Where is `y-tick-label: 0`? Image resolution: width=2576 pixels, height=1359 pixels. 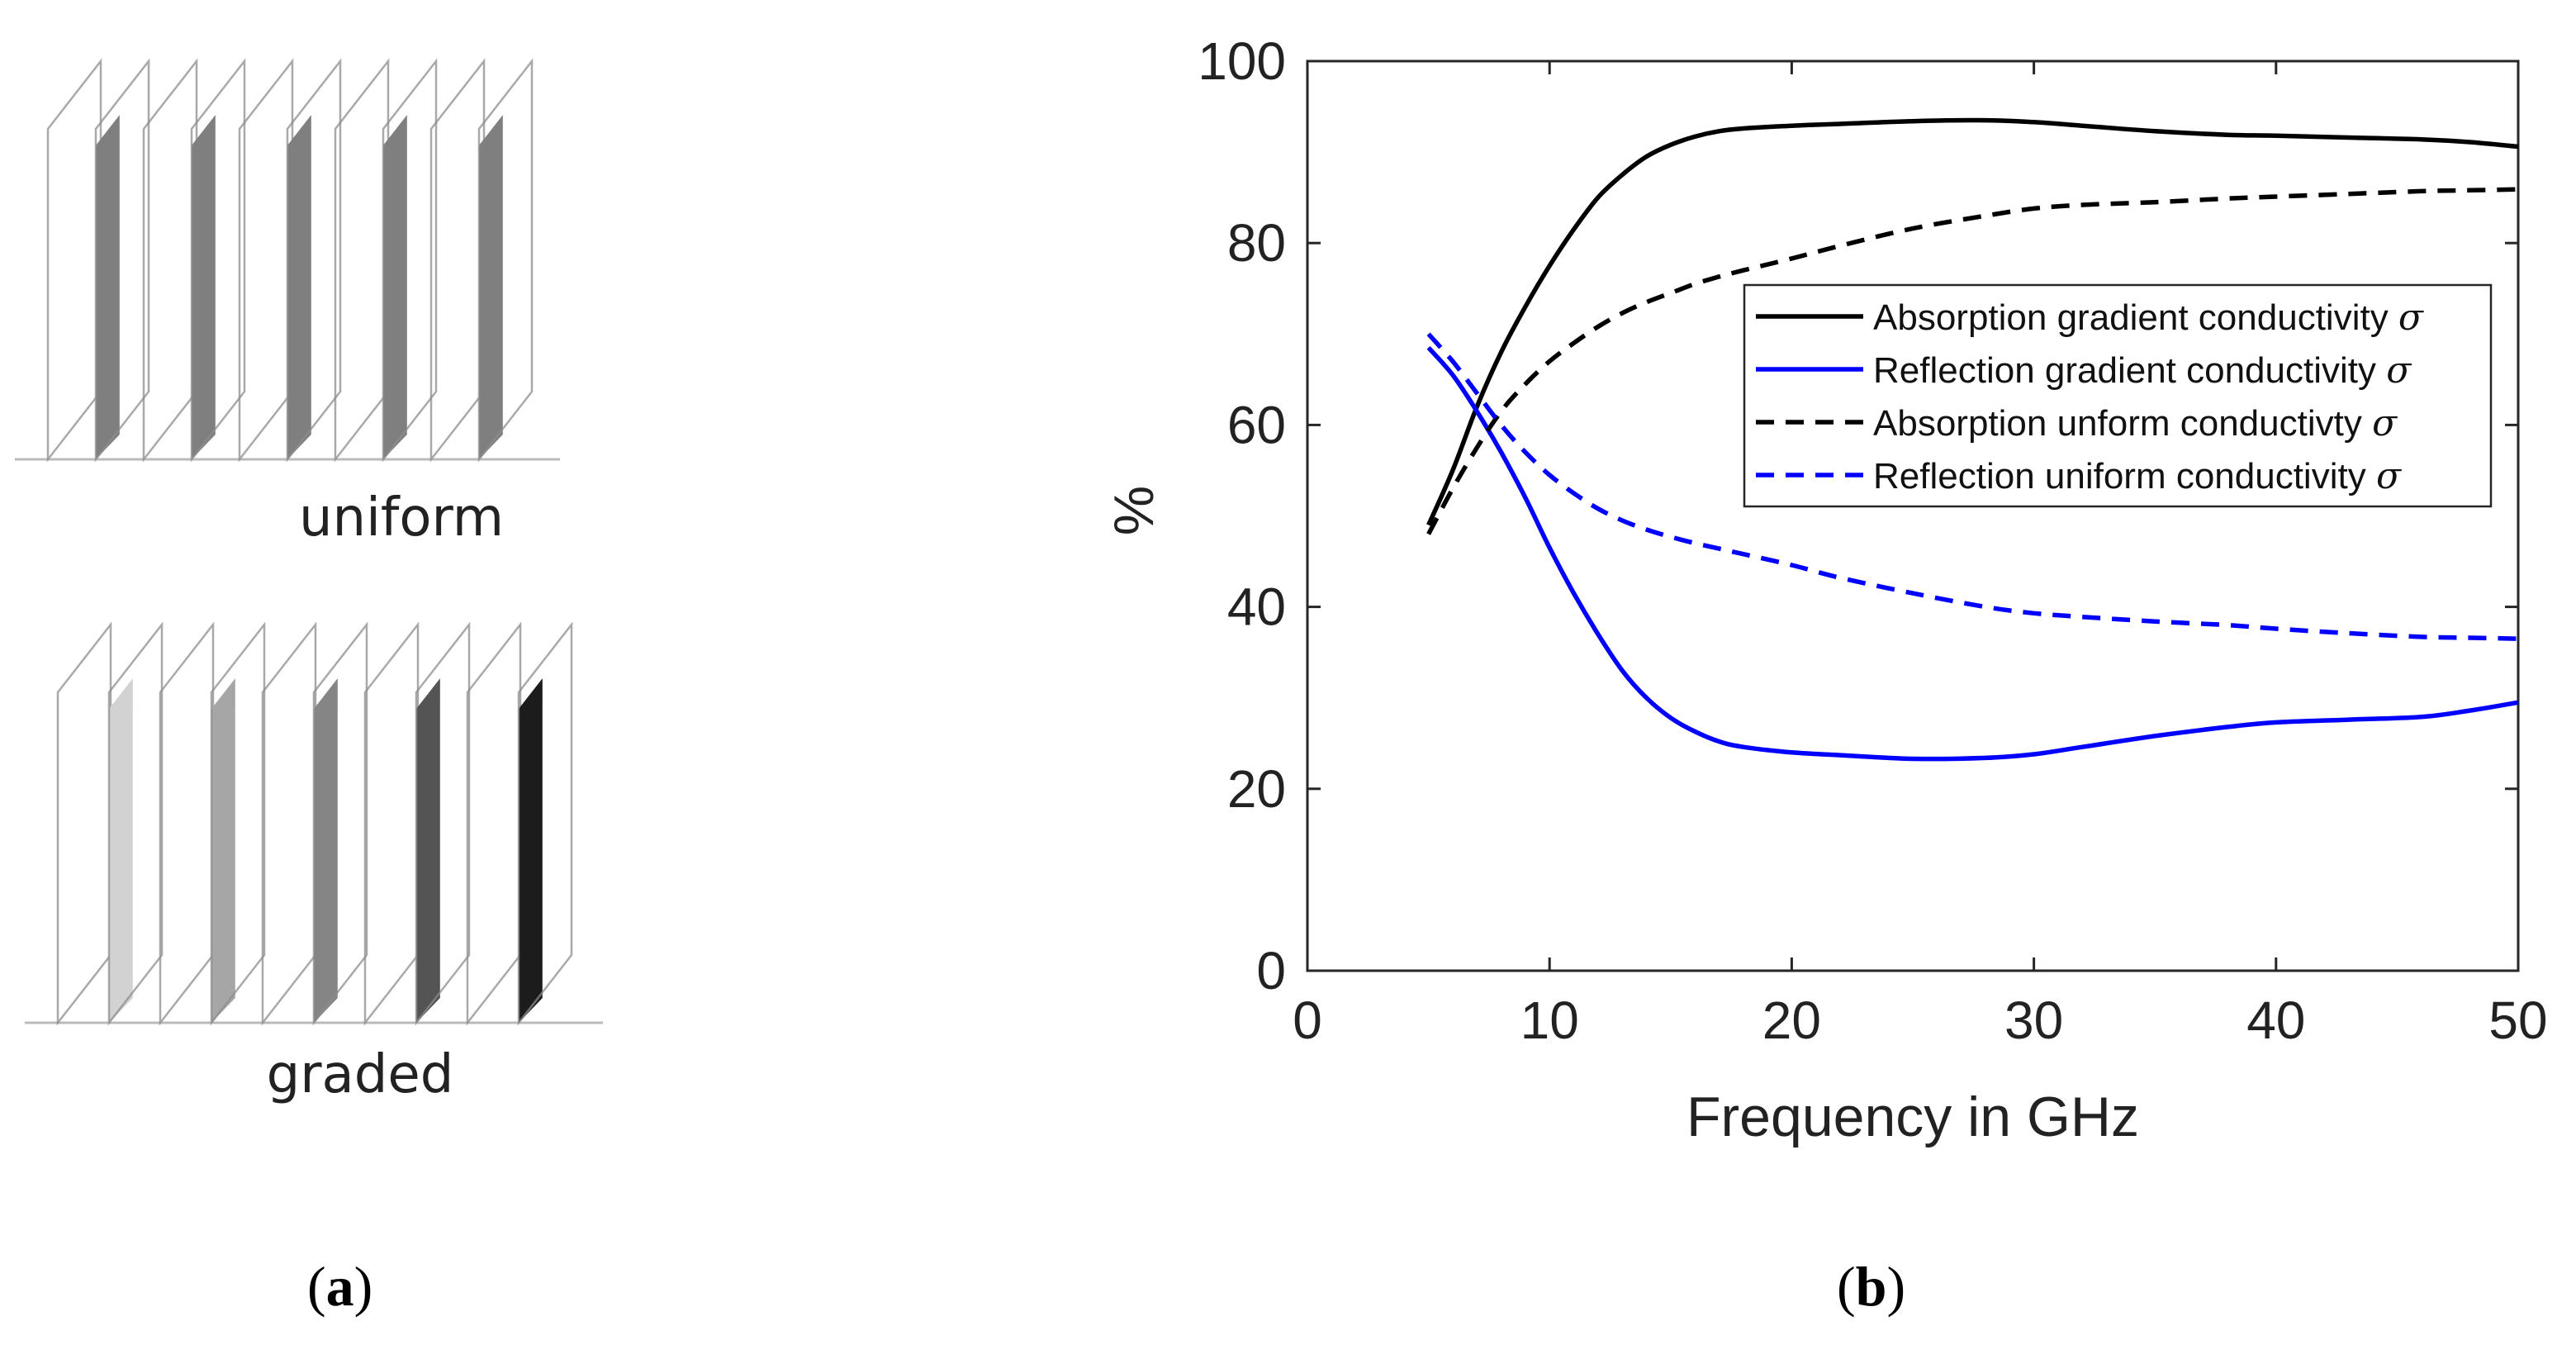
y-tick-label: 0 is located at coordinates (1271, 970).